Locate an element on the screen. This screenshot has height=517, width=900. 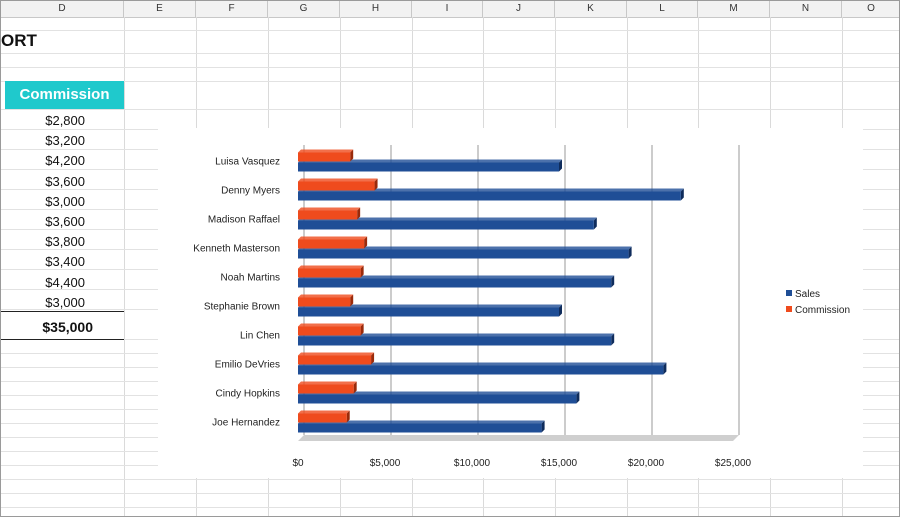
commission-cell: $3,200 is located at coordinates (65, 141).